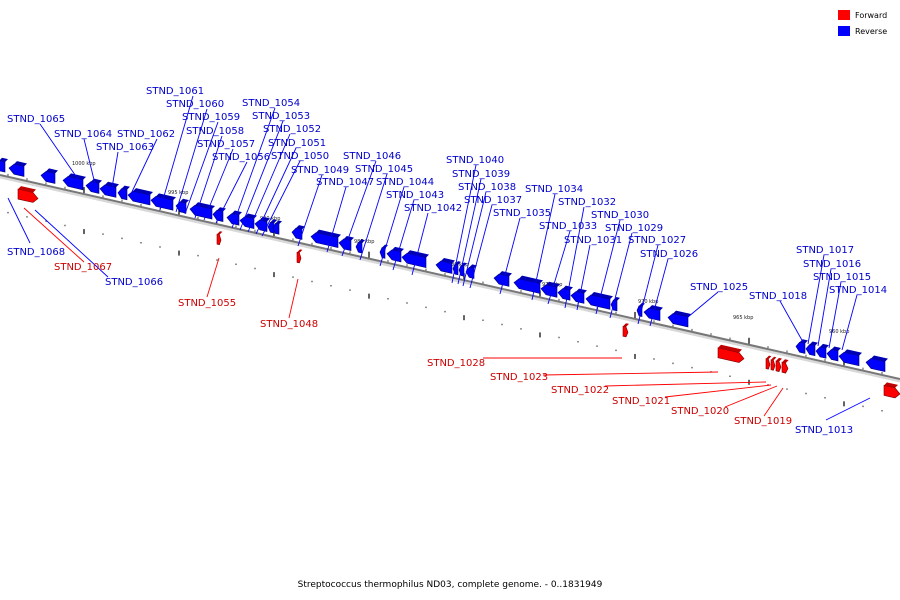  What do you see at coordinates (215, 131) in the screenshot?
I see `gene-label-stnd-1058: STND_1058` at bounding box center [215, 131].